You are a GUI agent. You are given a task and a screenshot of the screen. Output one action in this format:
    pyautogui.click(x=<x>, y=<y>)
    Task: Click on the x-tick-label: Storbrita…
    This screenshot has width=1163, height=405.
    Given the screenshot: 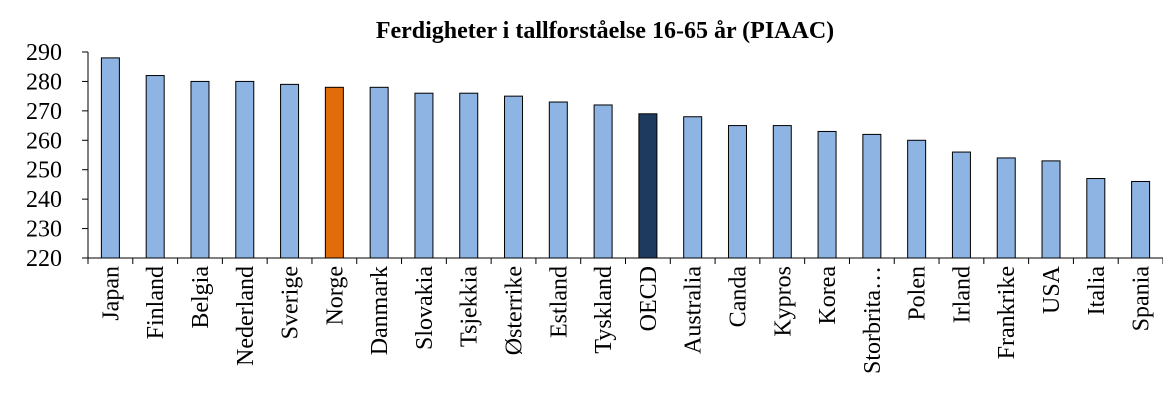 What is the action you would take?
    pyautogui.click(x=873, y=320)
    